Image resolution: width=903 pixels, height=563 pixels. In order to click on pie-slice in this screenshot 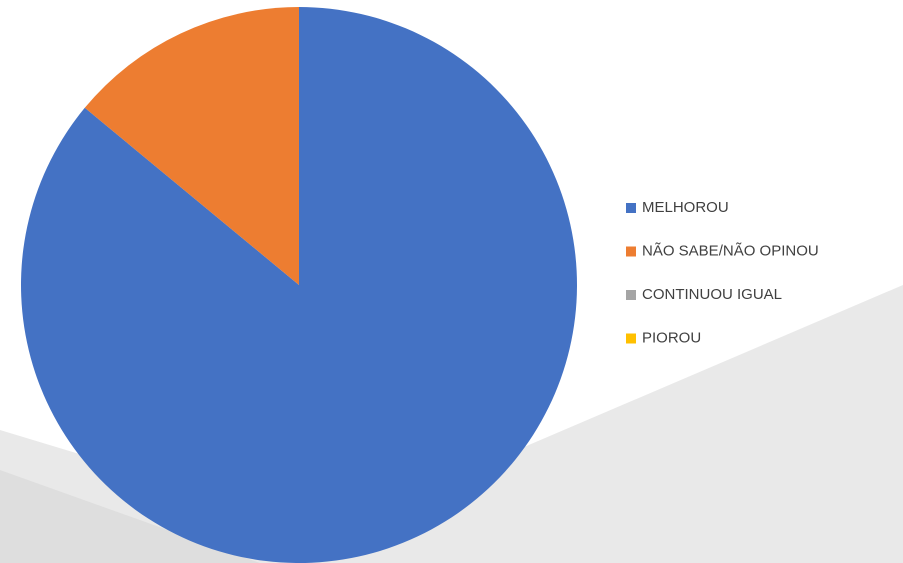, I will do `click(191, 146)`.